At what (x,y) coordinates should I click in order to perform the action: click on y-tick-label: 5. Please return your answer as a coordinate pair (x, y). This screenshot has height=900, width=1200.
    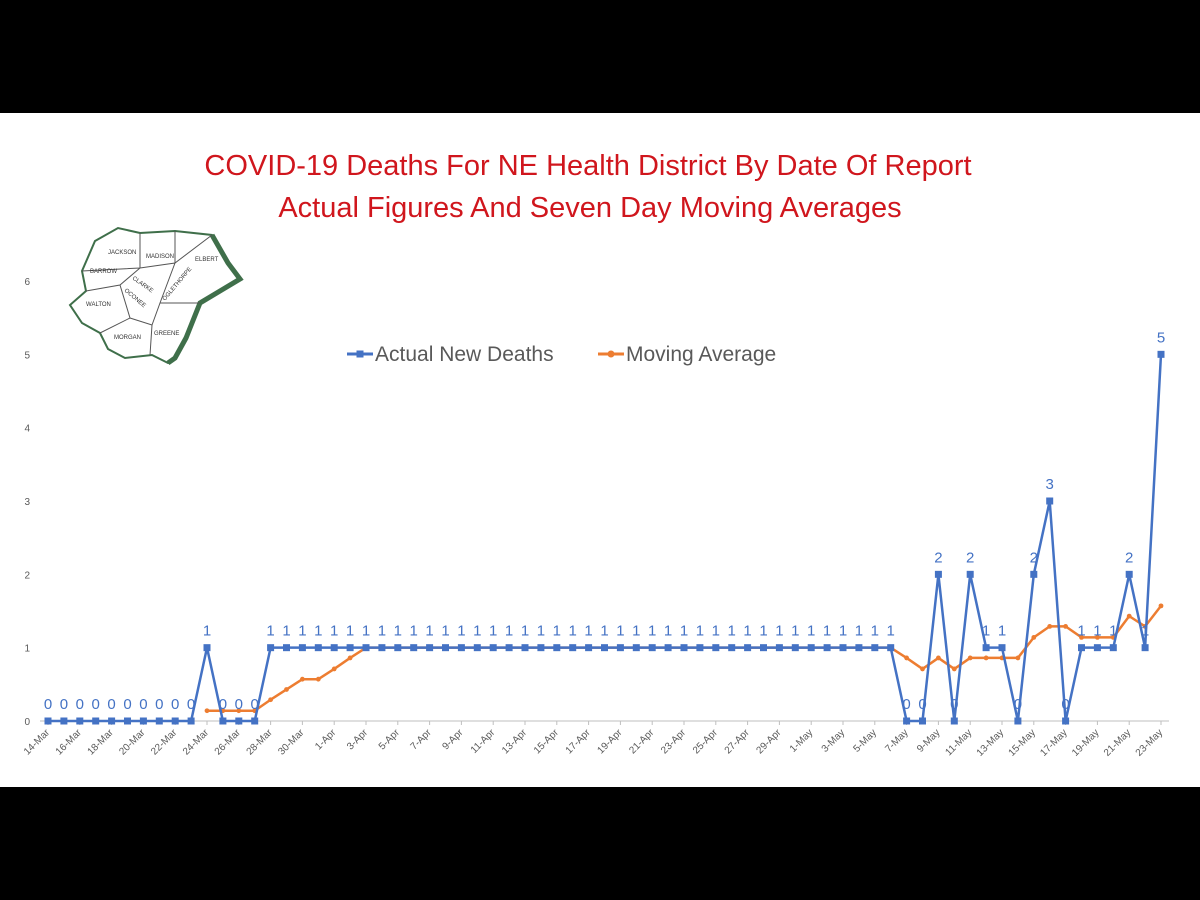
    Looking at the image, I should click on (27, 355).